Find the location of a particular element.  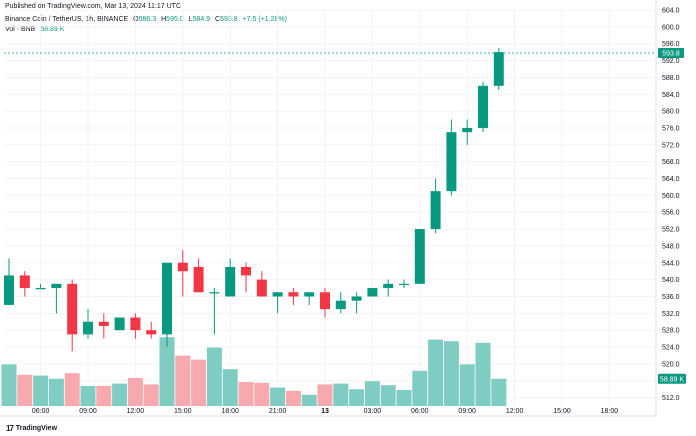

legend-low: L584.9 is located at coordinates (199, 19).